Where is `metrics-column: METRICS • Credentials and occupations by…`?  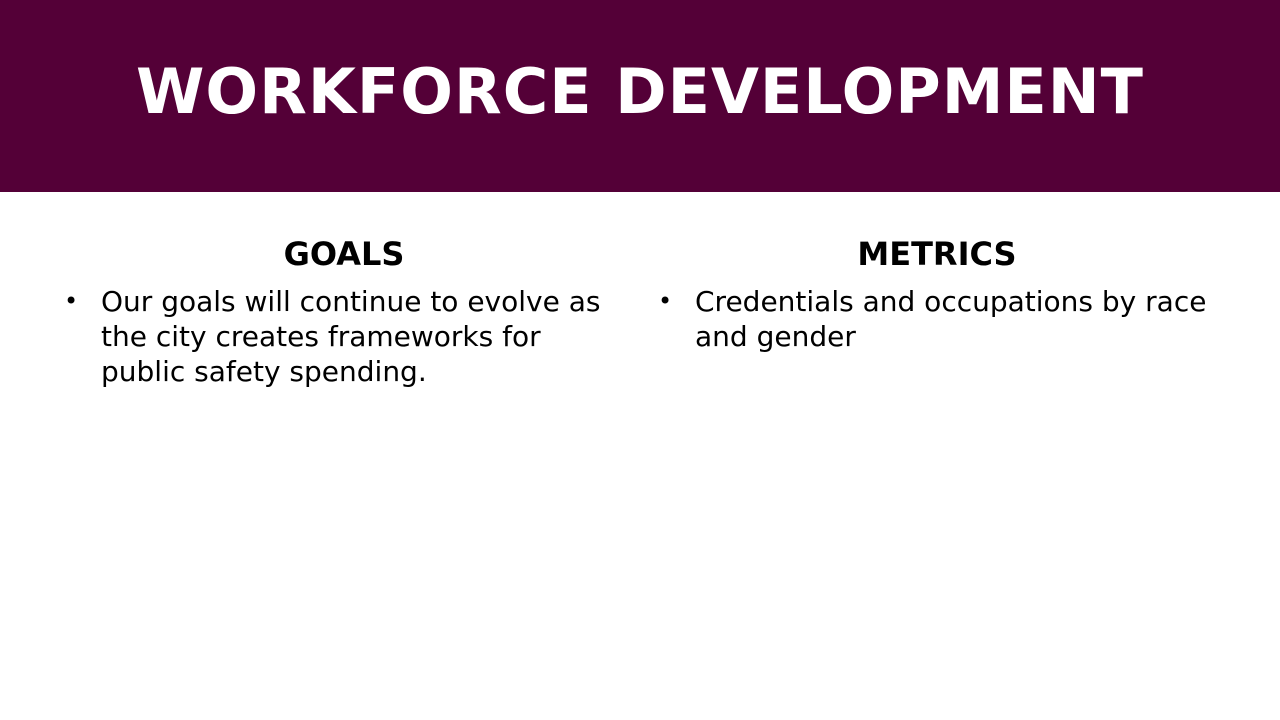
metrics-column: METRICS • Credentials and occupations by… is located at coordinates (937, 293).